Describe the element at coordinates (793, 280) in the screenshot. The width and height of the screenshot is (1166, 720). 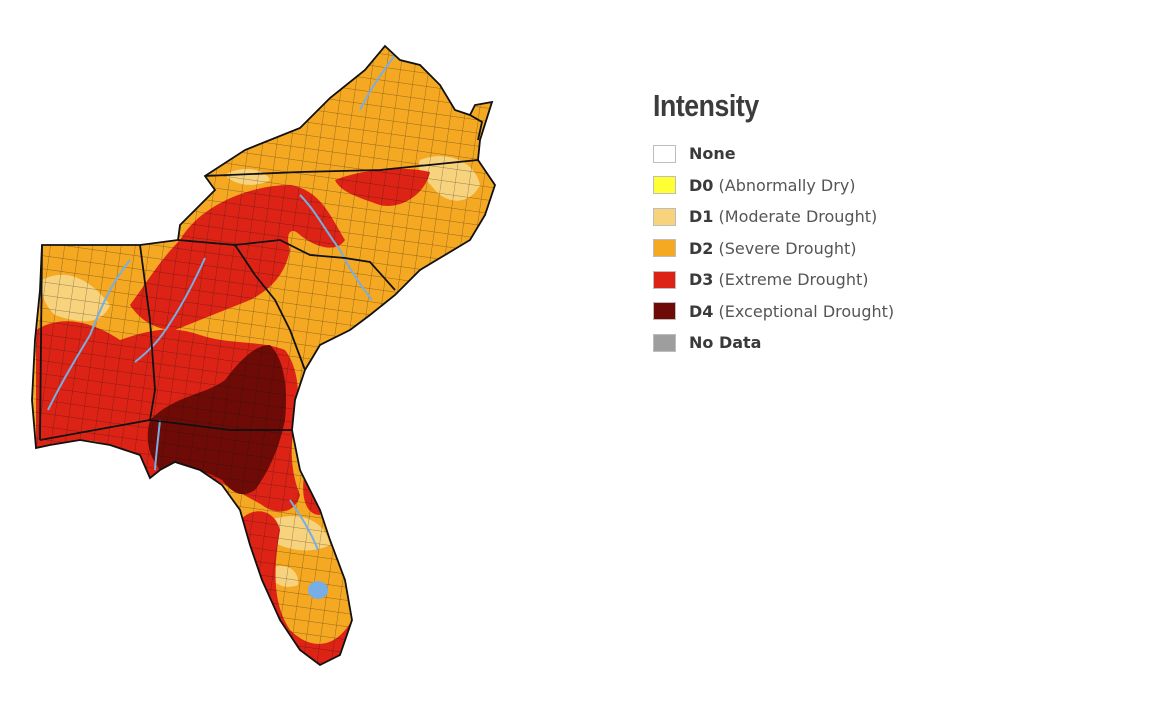
I see `legend-desc: (Extreme Drought)` at that location.